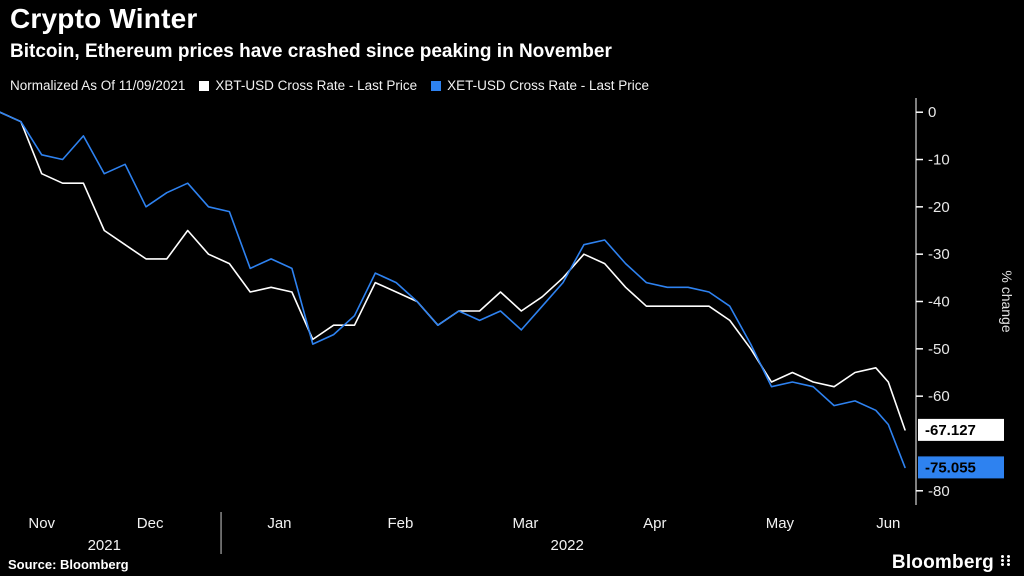 This screenshot has height=576, width=1024. What do you see at coordinates (939, 254) in the screenshot?
I see `svg-text: -30` at bounding box center [939, 254].